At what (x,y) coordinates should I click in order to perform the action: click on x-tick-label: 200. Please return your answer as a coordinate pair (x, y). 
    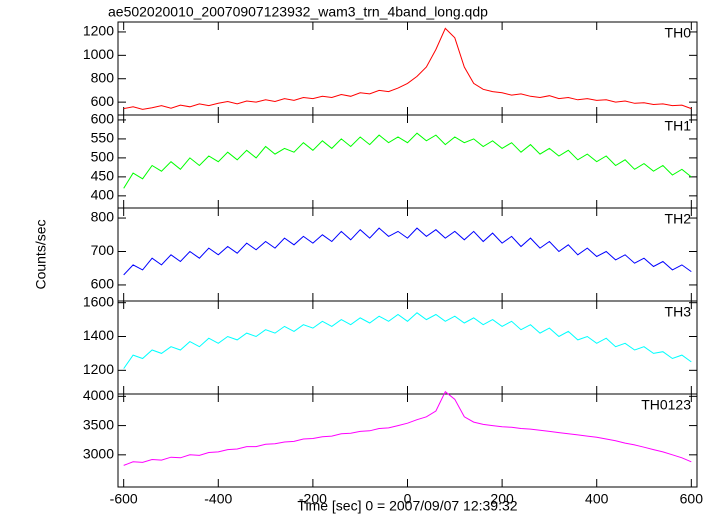
    Looking at the image, I should click on (502, 499).